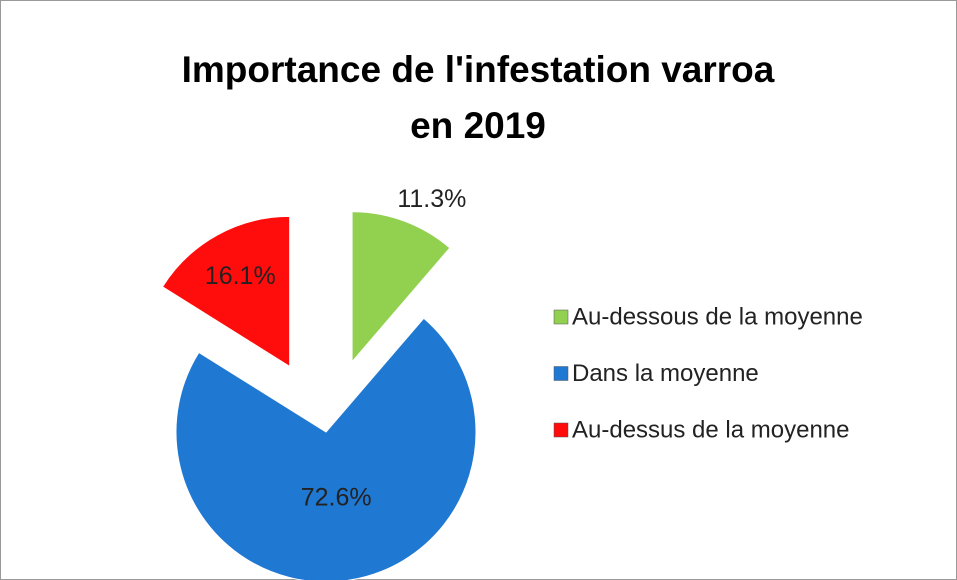 This screenshot has width=957, height=580. I want to click on legend-label: Dans la moyenne, so click(665, 373).